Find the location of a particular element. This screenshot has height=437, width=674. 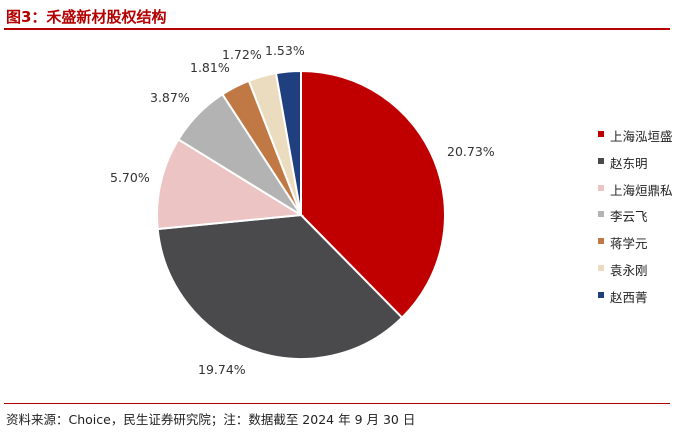

slice-data-label-1: 20.73% is located at coordinates (471, 151).